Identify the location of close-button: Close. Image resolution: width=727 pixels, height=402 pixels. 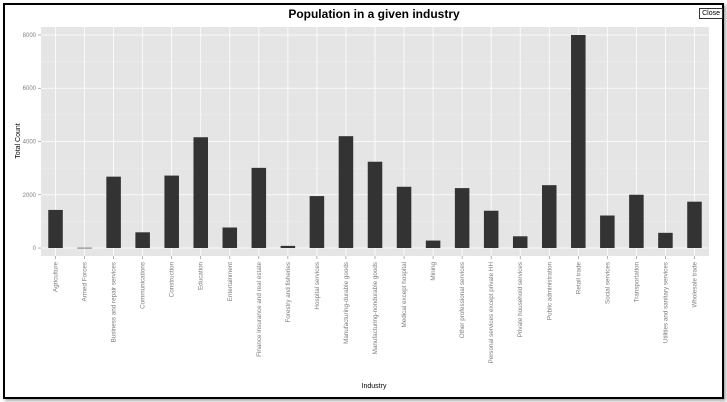
(711, 13).